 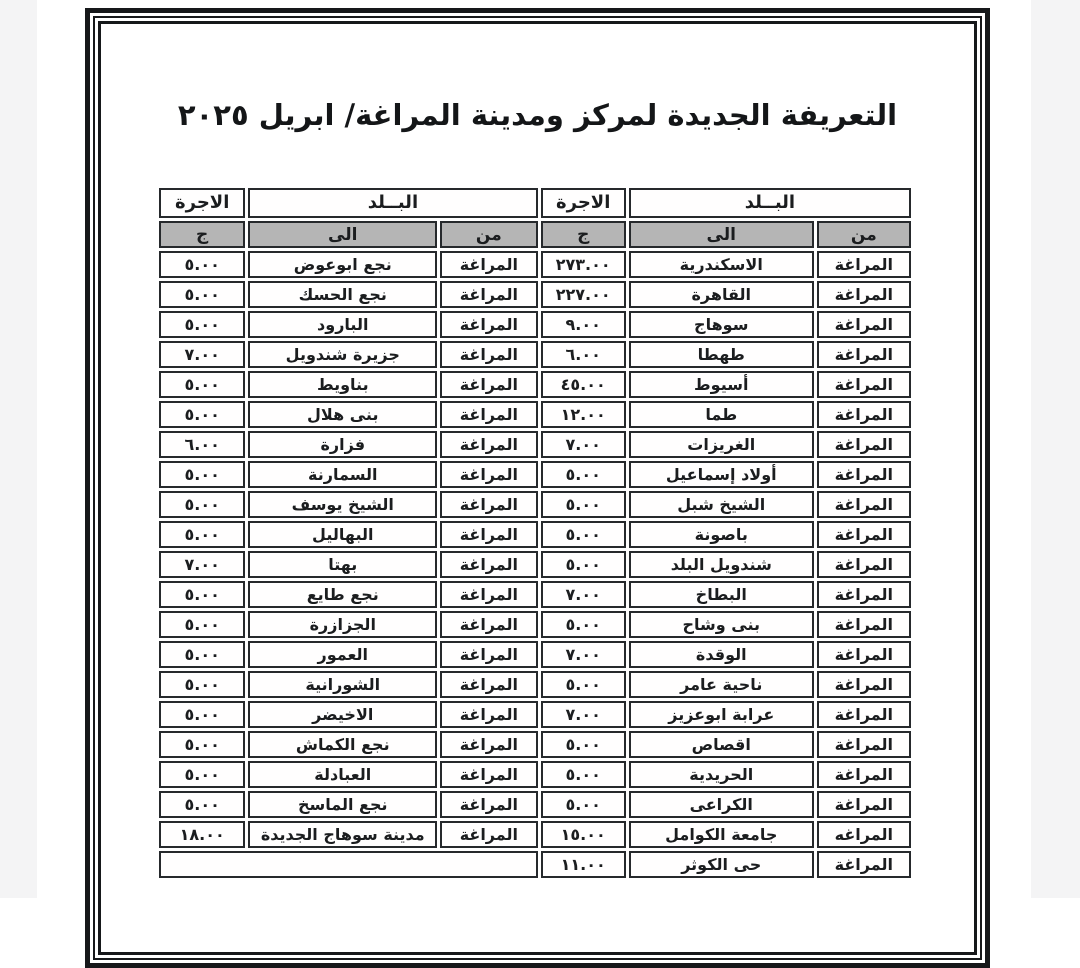 What do you see at coordinates (583, 294) in the screenshot?
I see `cell-fare-right: ٢٢٧.٠٠` at bounding box center [583, 294].